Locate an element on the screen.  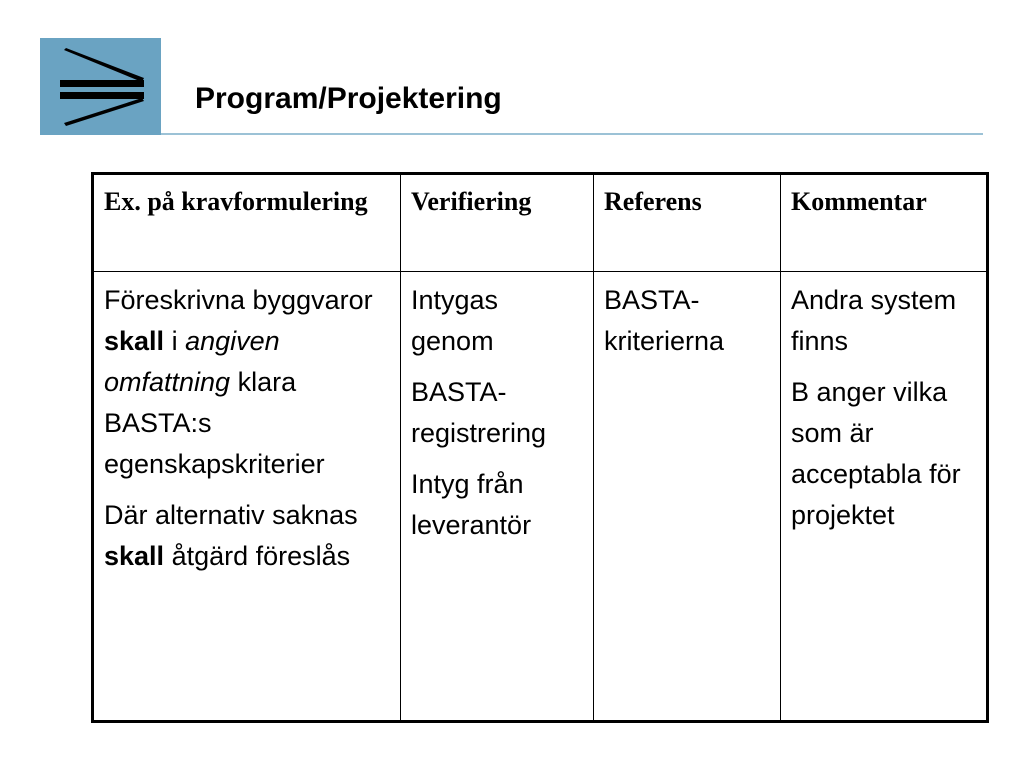
title-divider is located at coordinates (572, 134).